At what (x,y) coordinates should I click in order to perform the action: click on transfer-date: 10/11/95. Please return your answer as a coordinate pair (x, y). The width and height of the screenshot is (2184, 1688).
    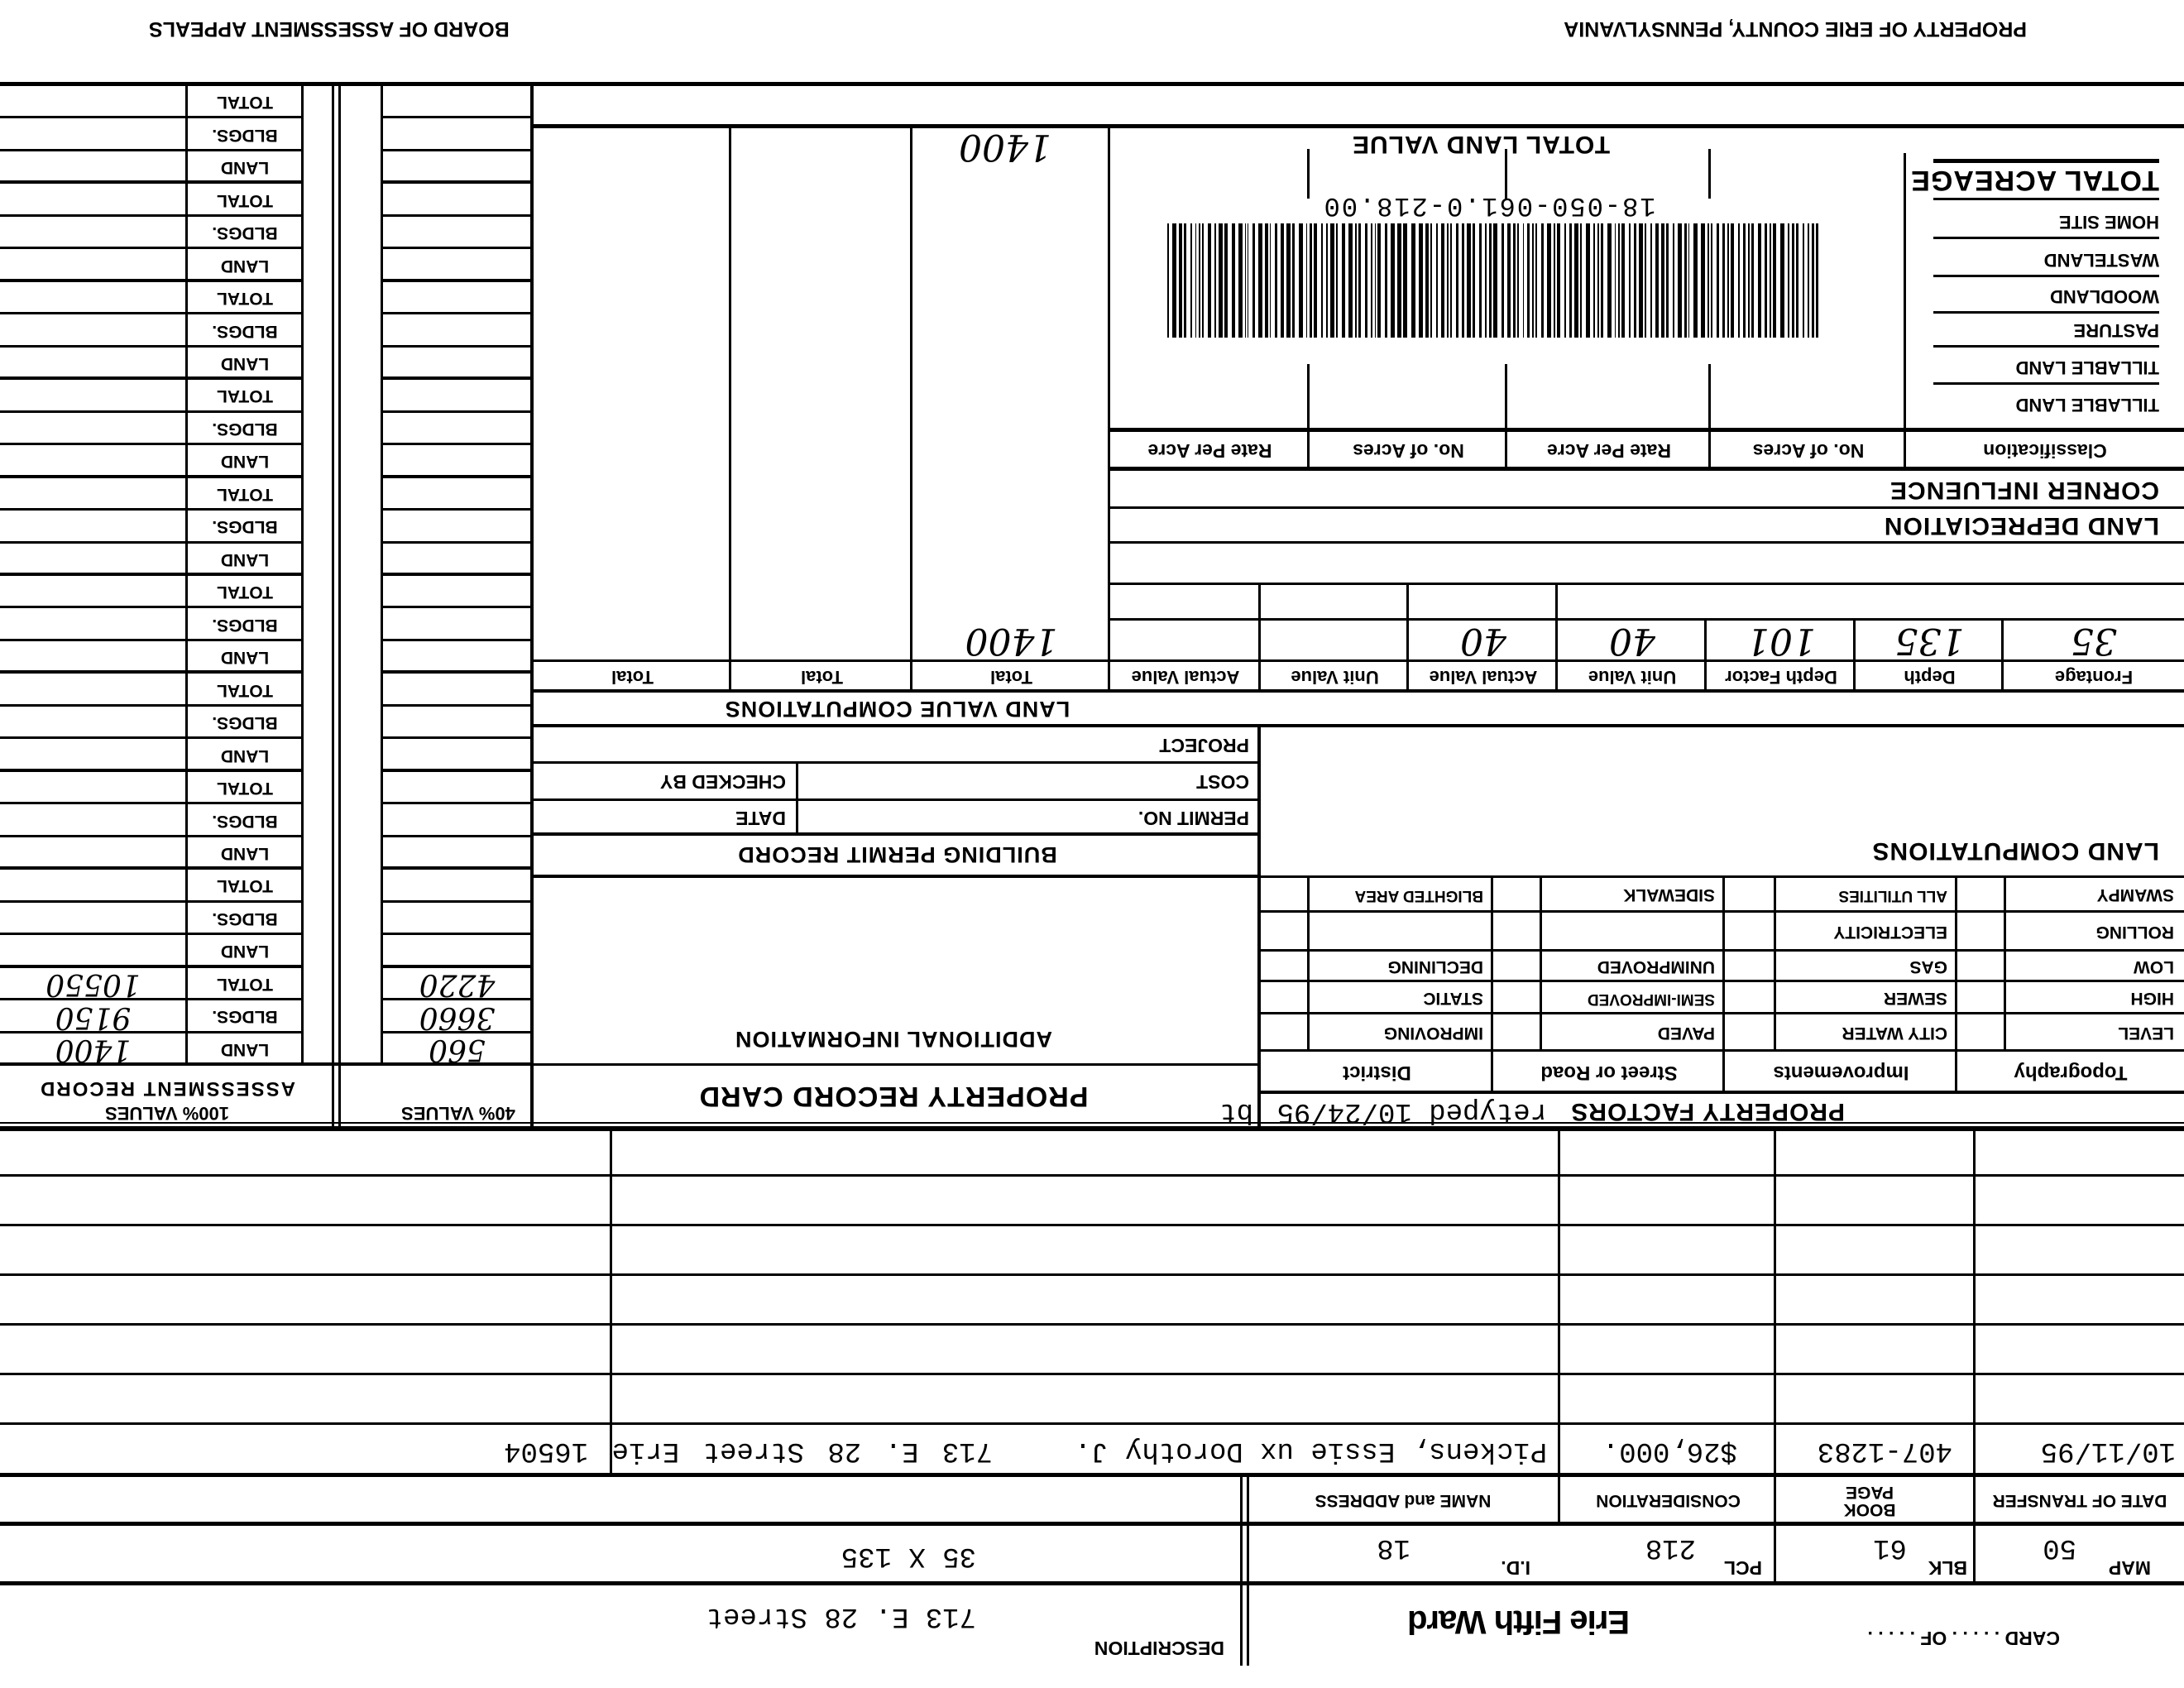
    Looking at the image, I should click on (2108, 1450).